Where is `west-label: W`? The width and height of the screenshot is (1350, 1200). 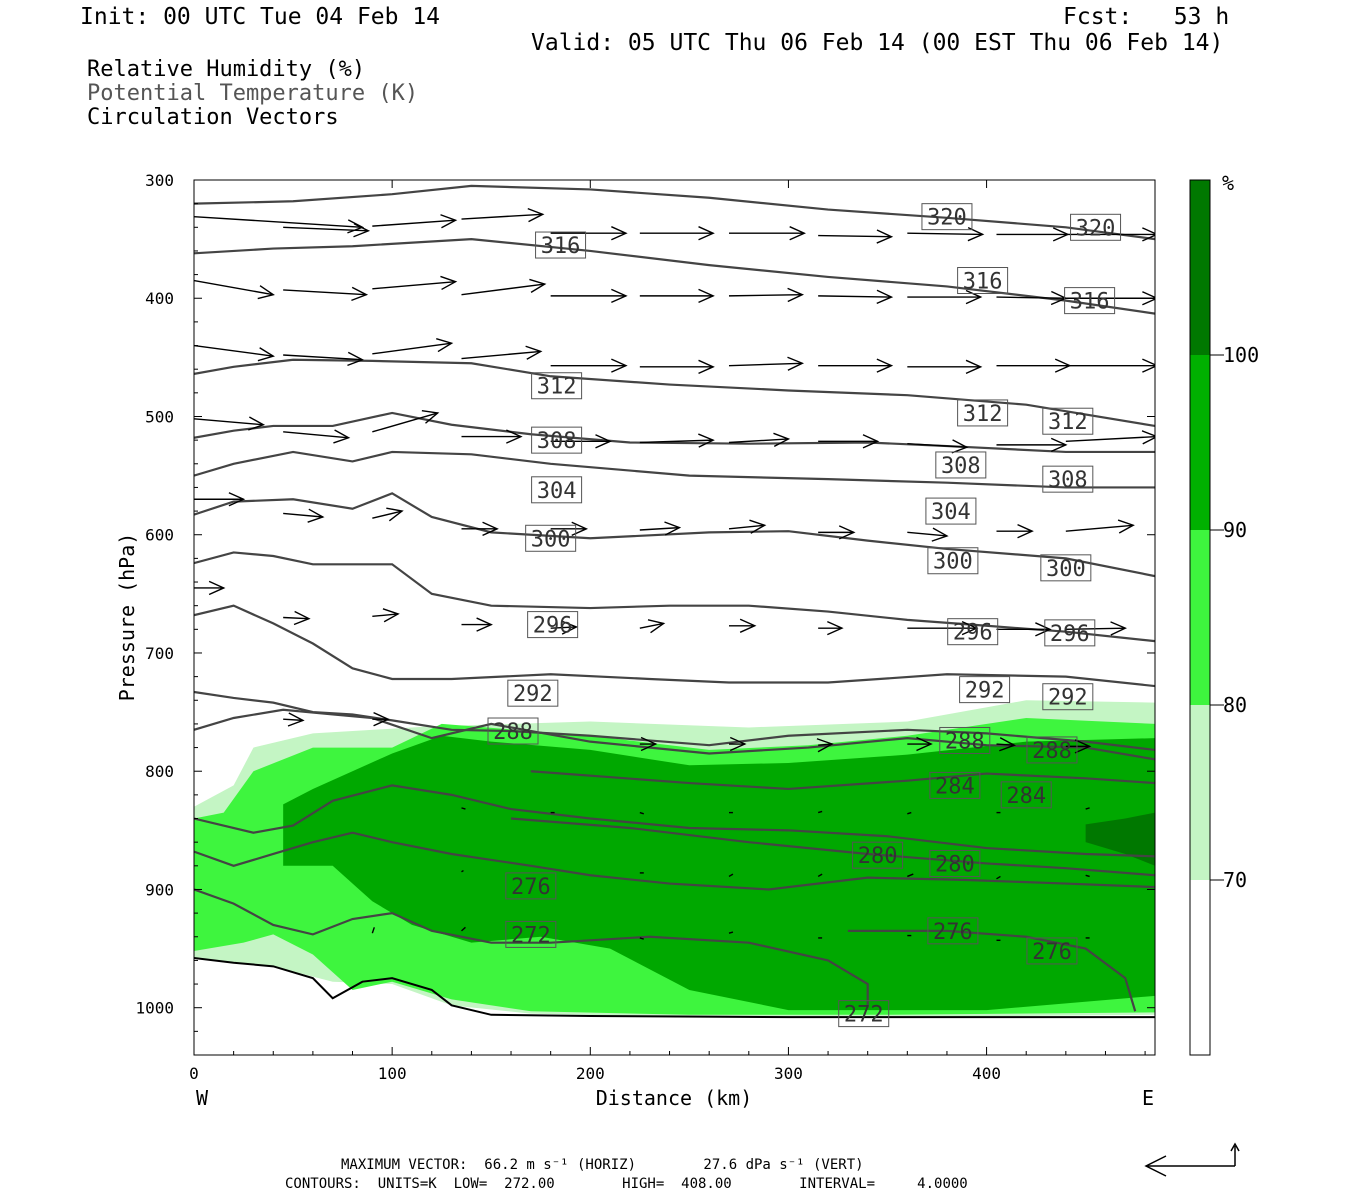 west-label: W is located at coordinates (202, 1098).